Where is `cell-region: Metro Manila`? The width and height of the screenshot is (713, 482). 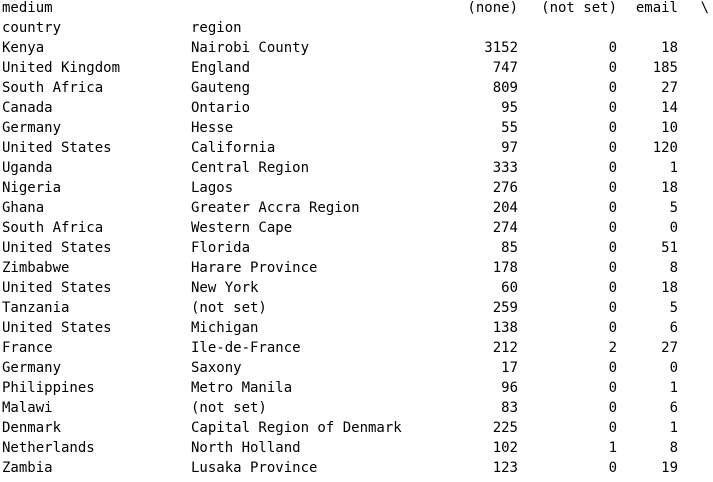
cell-region: Metro Manila is located at coordinates (242, 388).